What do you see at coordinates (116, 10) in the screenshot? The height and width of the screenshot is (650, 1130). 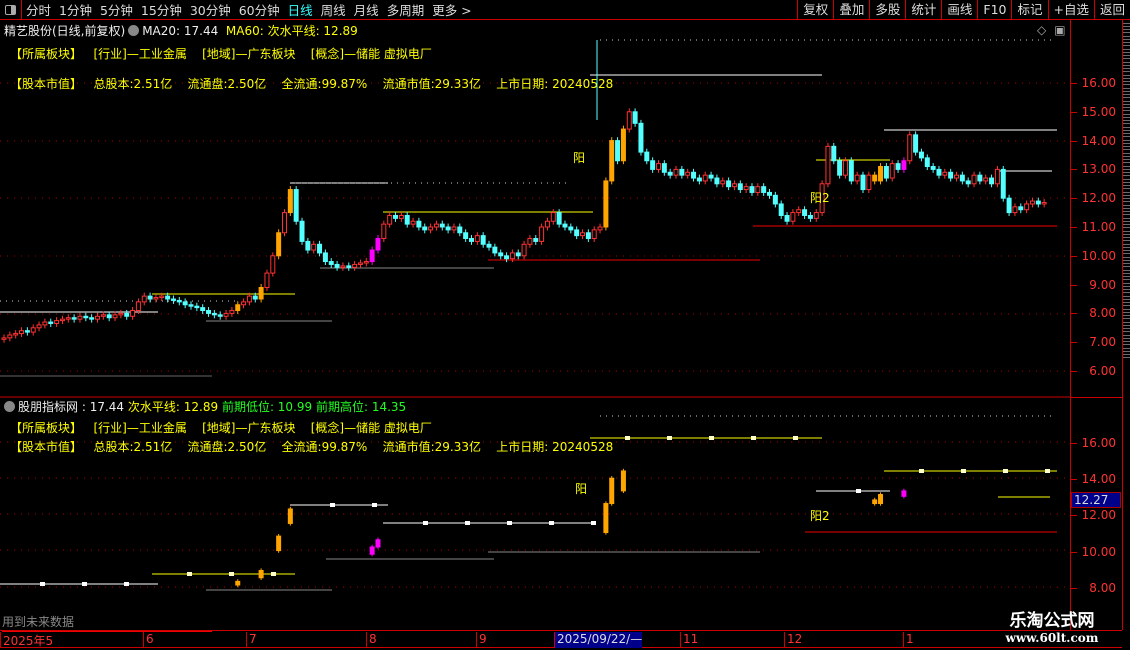 I see `tab-period: 5分钟` at bounding box center [116, 10].